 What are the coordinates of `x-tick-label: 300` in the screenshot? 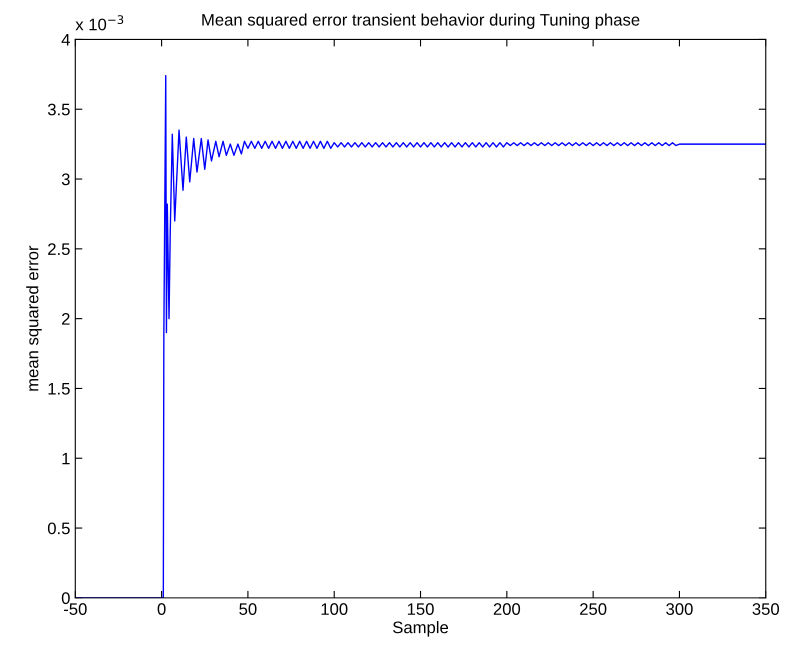 It's located at (679, 609).